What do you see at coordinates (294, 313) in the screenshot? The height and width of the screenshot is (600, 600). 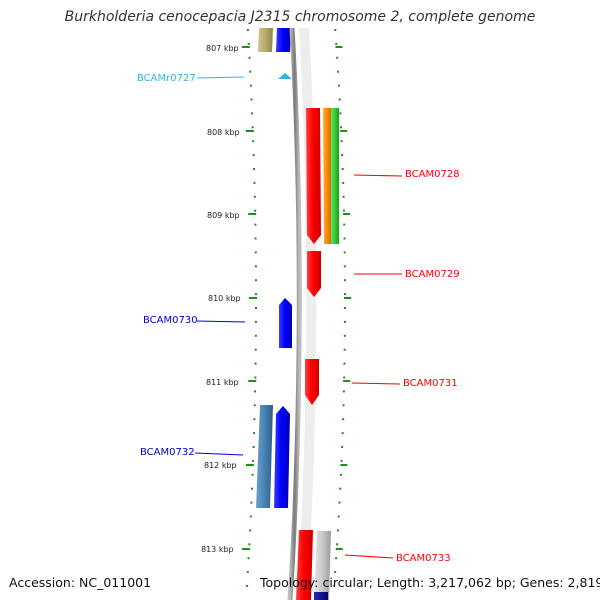 I see `genome-backbone` at bounding box center [294, 313].